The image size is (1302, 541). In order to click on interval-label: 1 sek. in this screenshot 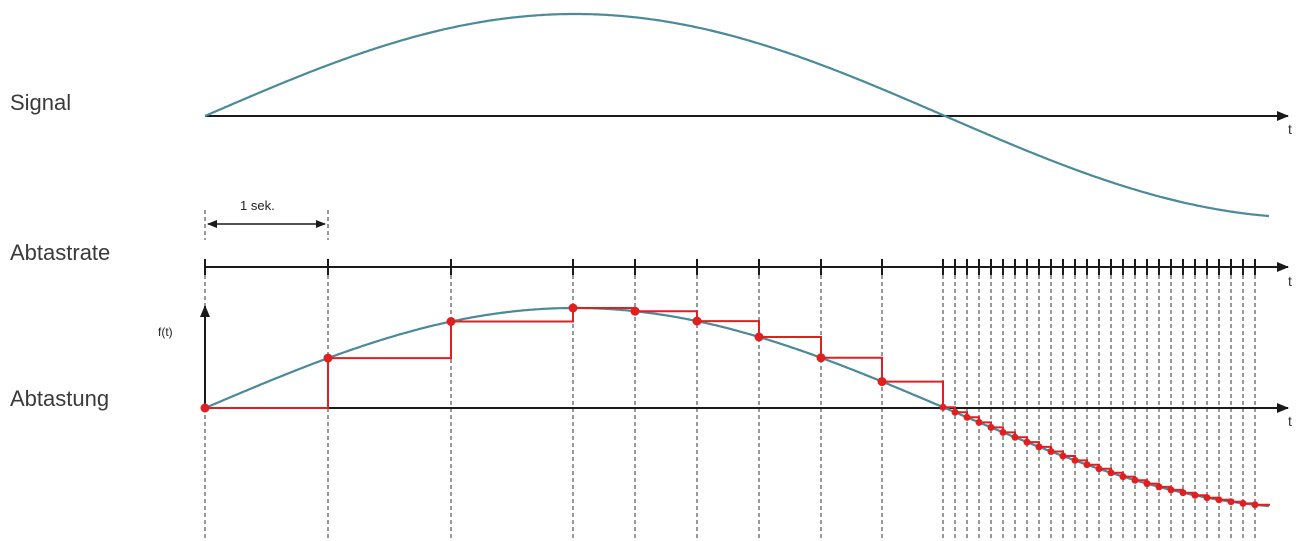, I will do `click(257, 205)`.